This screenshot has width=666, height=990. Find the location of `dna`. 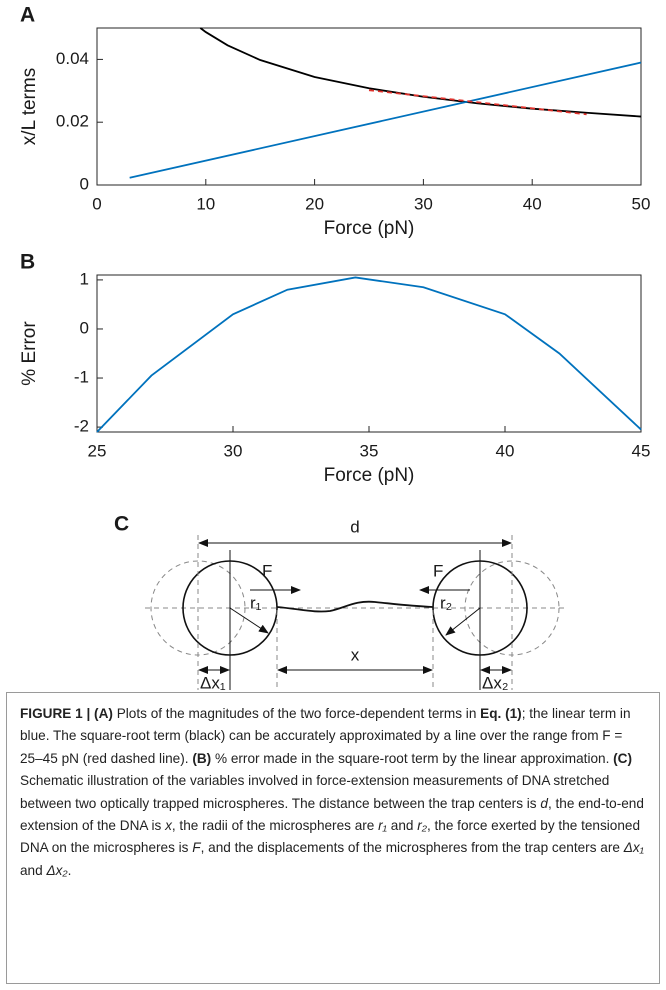

dna is located at coordinates (355, 606).